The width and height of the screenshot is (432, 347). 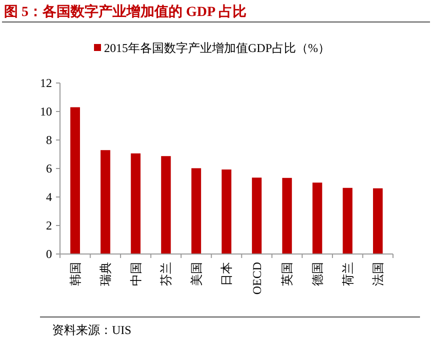 I want to click on x-tick-label: 瑞典, so click(x=105, y=274).